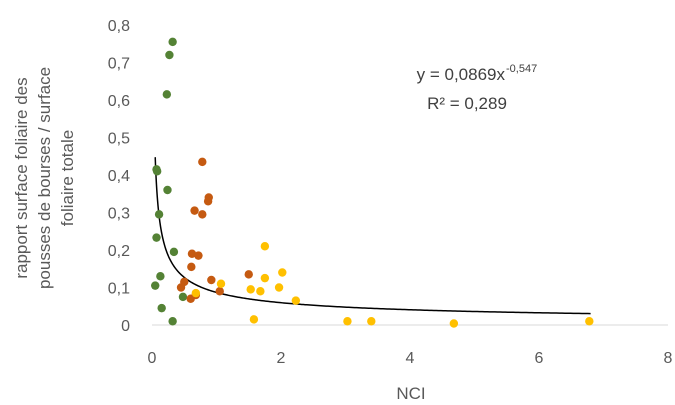 This screenshot has width=675, height=405. I want to click on y-axis-ticks: 0 0,1 0,2 0,3 0,4 0,5 0,6 0,7 0,8, so click(119, 176).